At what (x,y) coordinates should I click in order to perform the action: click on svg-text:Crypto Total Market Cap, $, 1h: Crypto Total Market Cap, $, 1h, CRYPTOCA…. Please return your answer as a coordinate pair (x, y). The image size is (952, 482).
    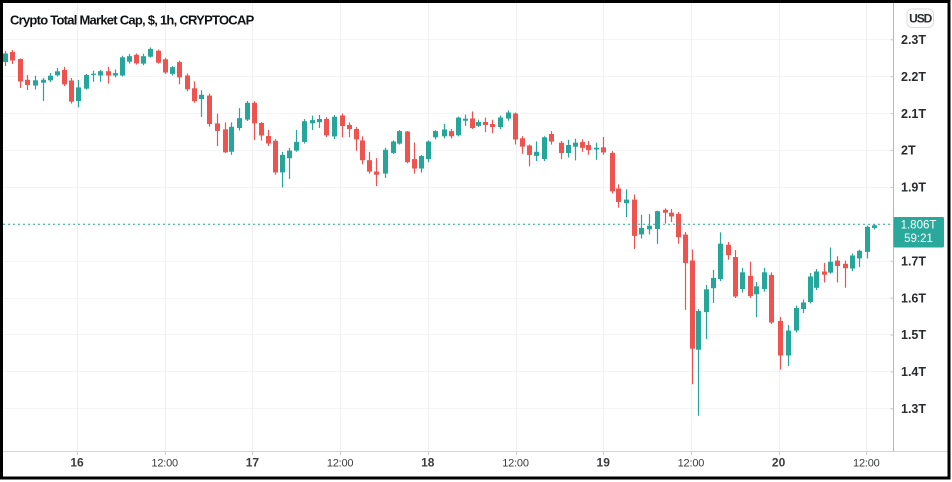
    Looking at the image, I should click on (132, 19).